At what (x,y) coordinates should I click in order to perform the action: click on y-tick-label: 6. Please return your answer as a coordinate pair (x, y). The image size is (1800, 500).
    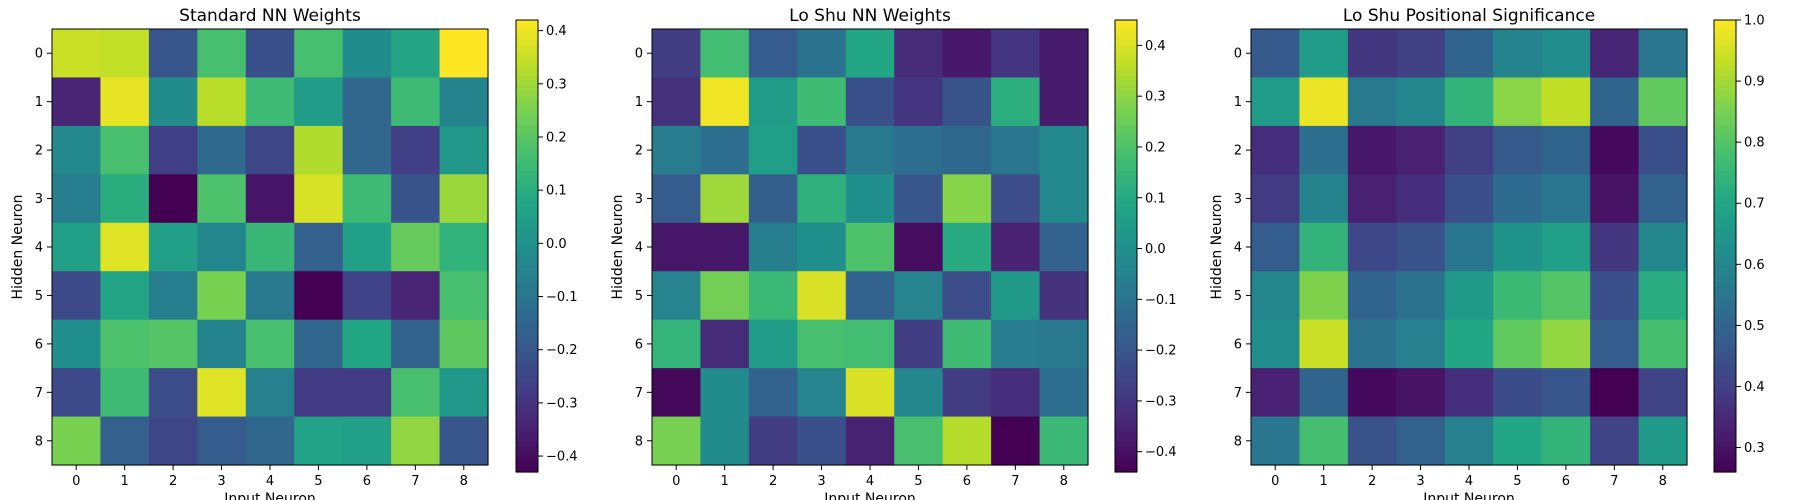
    Looking at the image, I should click on (1238, 344).